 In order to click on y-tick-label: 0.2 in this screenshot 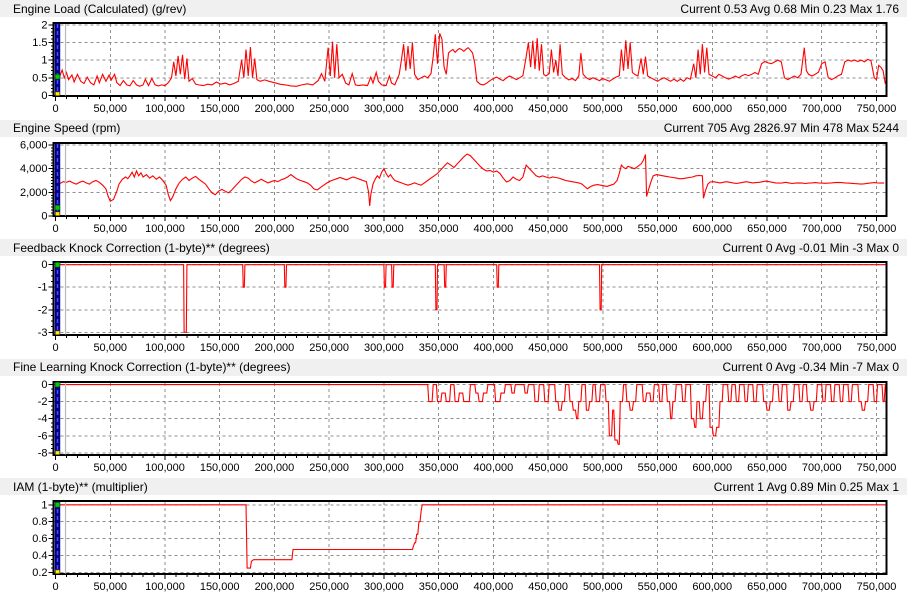, I will do `click(39, 573)`.